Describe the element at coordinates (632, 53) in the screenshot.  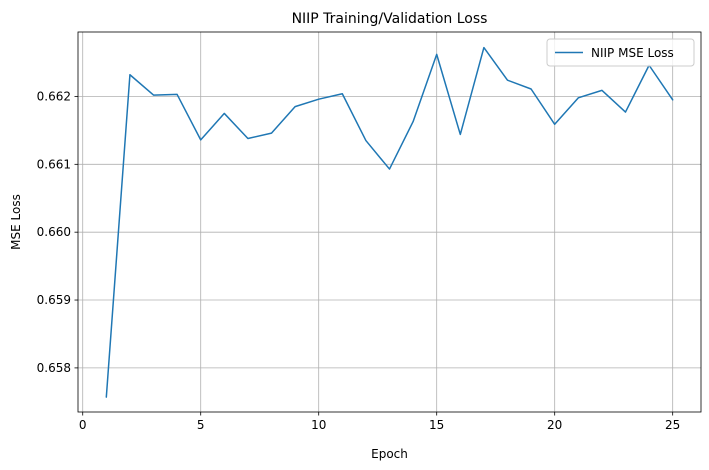
I see `legend-label: NIIP MSE Loss` at that location.